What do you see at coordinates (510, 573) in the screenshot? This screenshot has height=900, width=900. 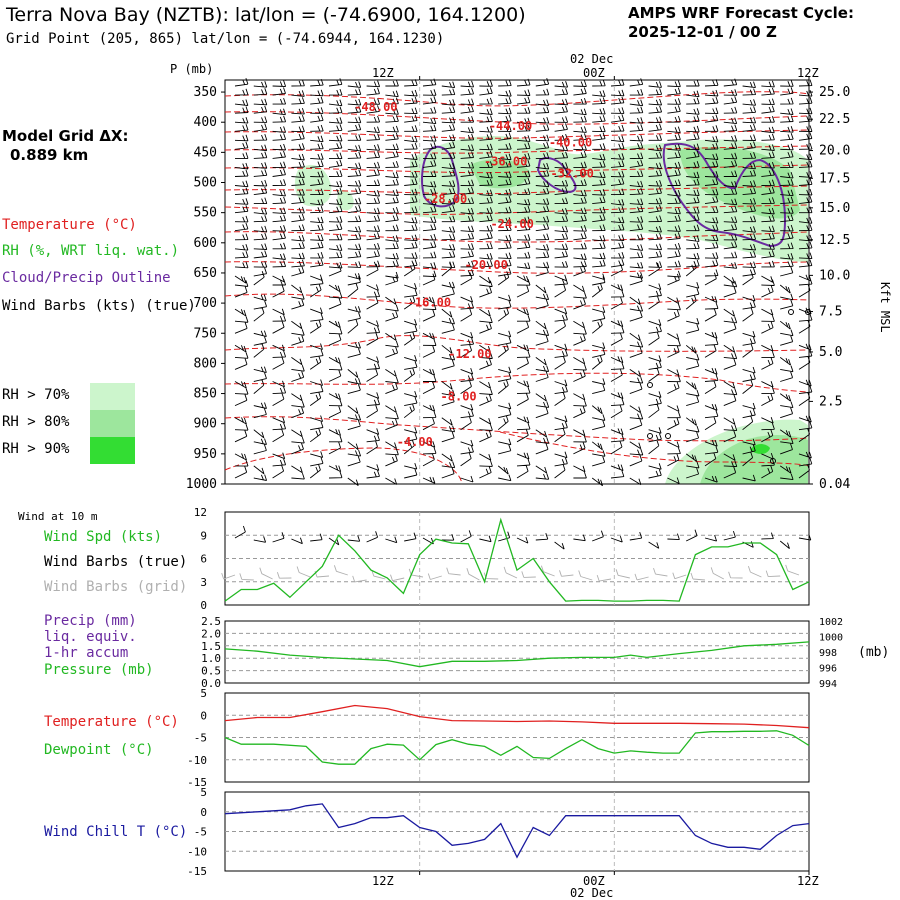 I see `wind-barbs-grid-10m` at bounding box center [510, 573].